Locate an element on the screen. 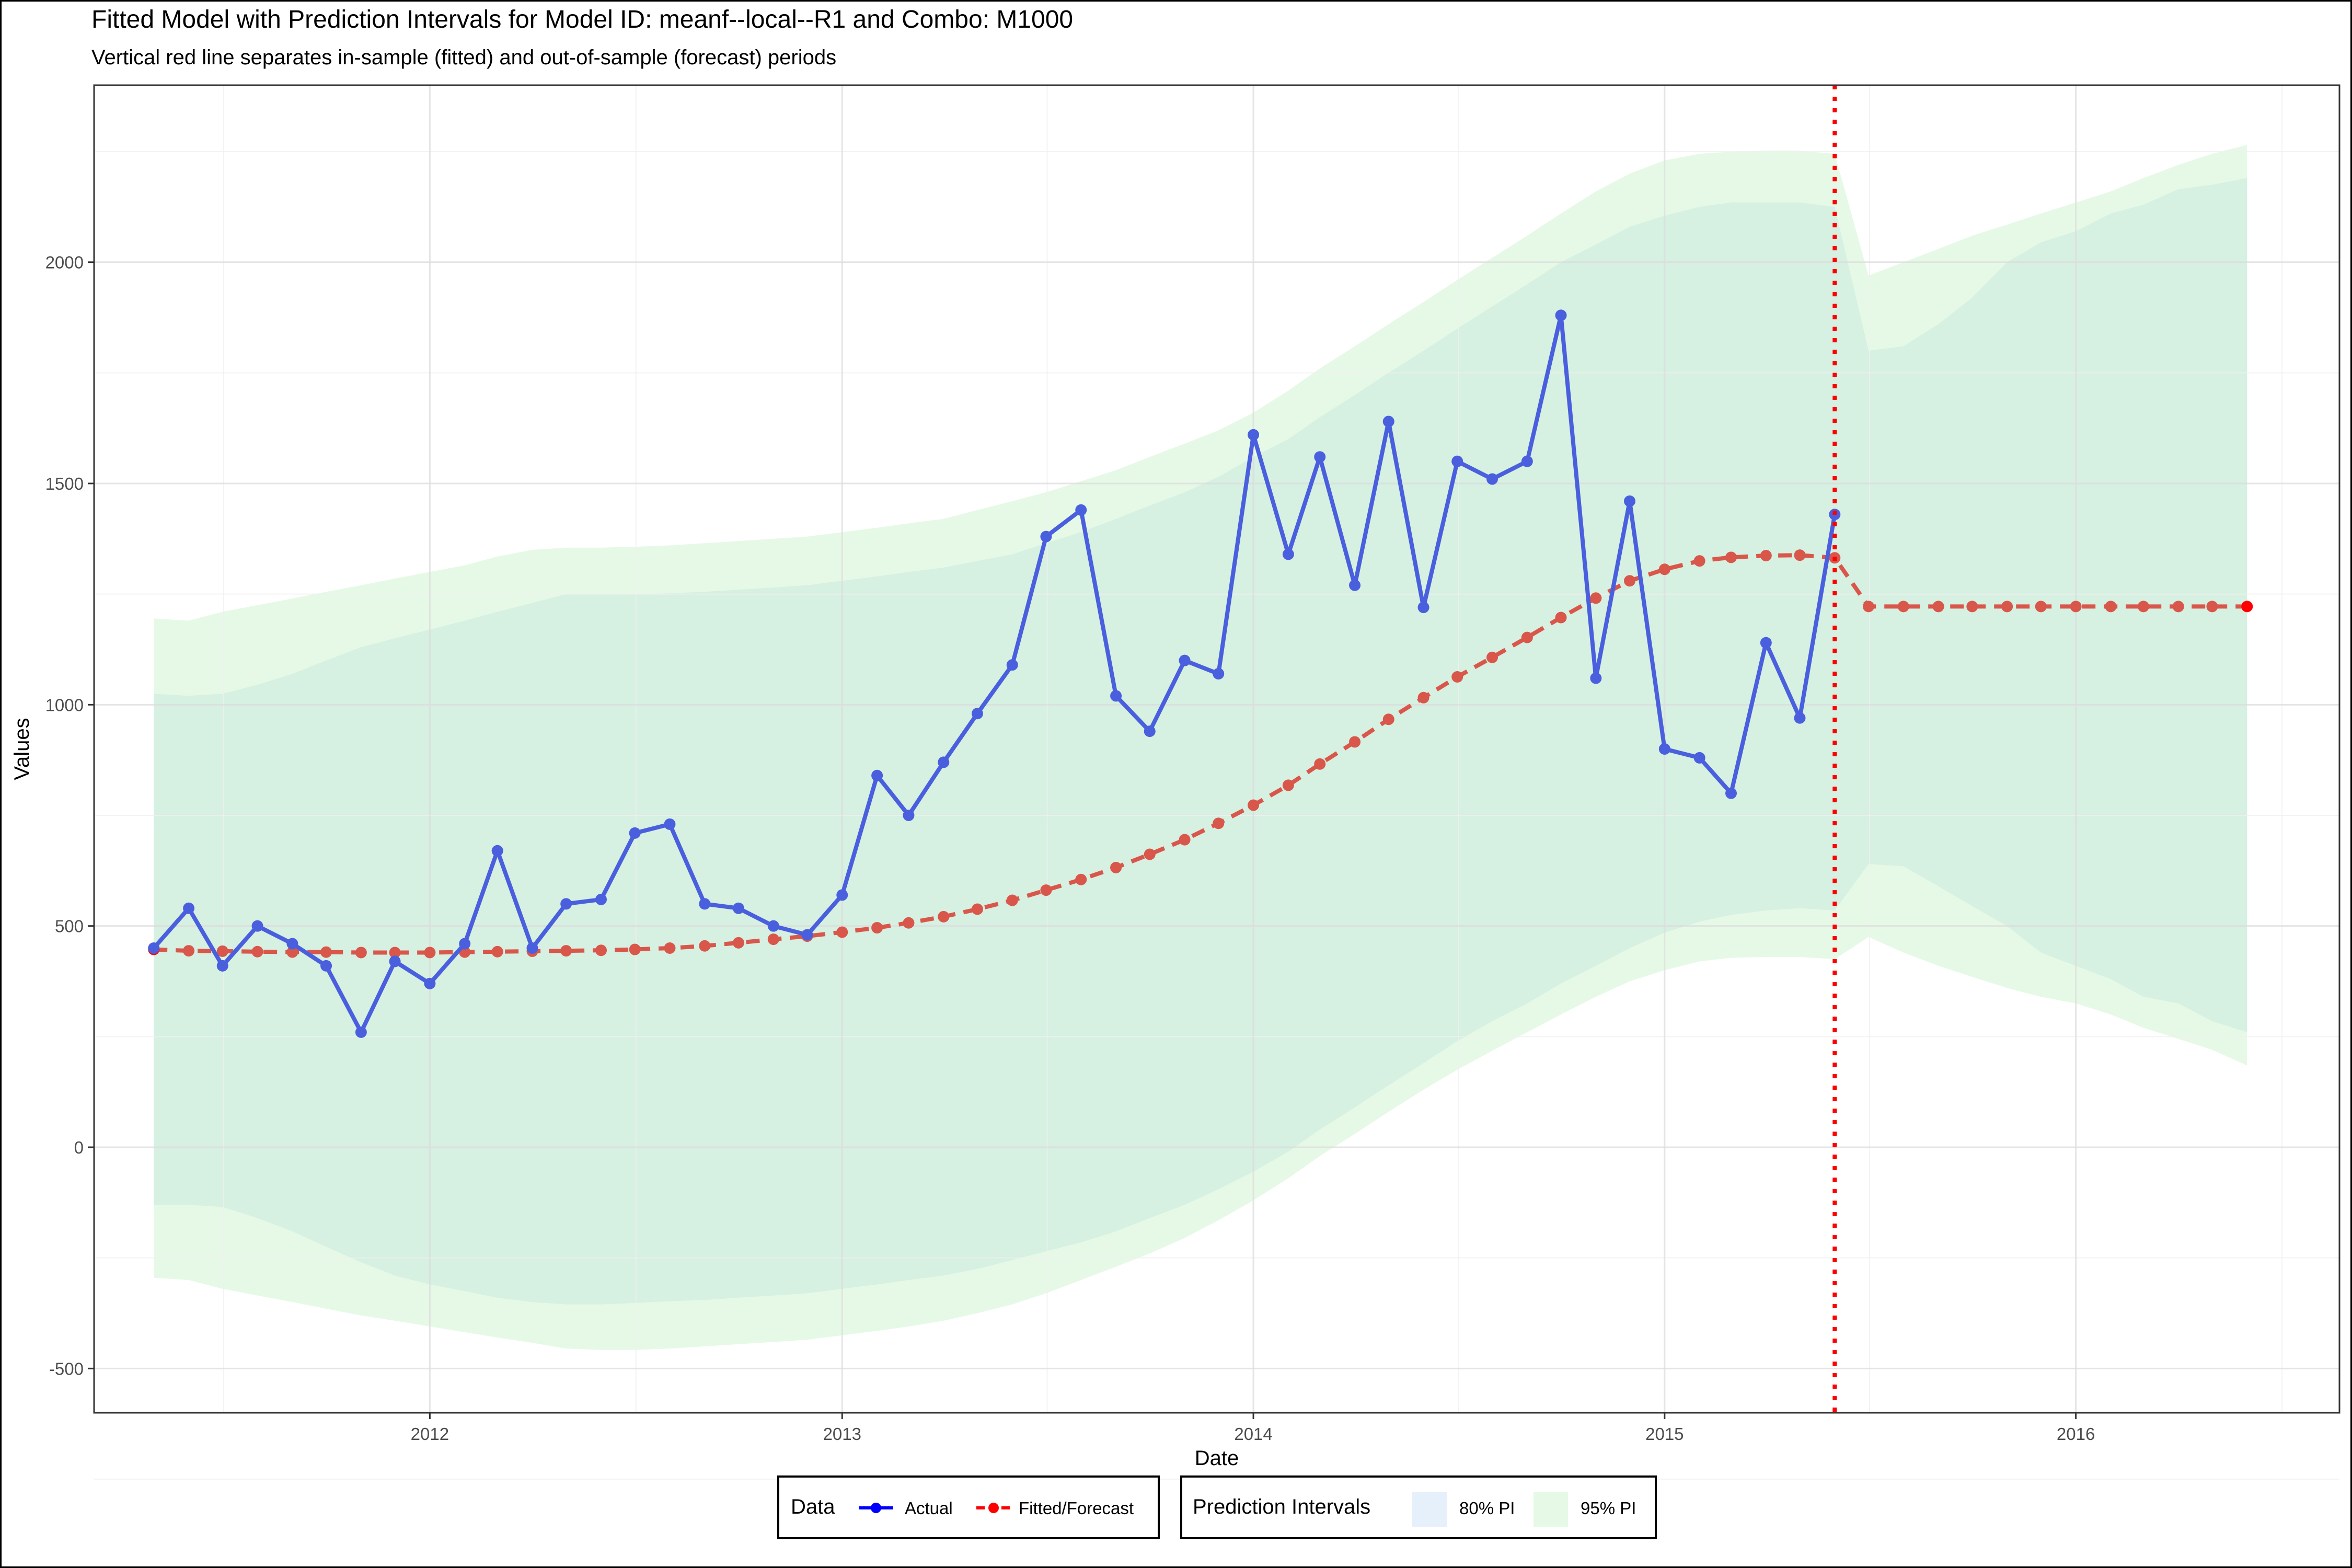  legend-pi80-swatch is located at coordinates (1429, 1509).